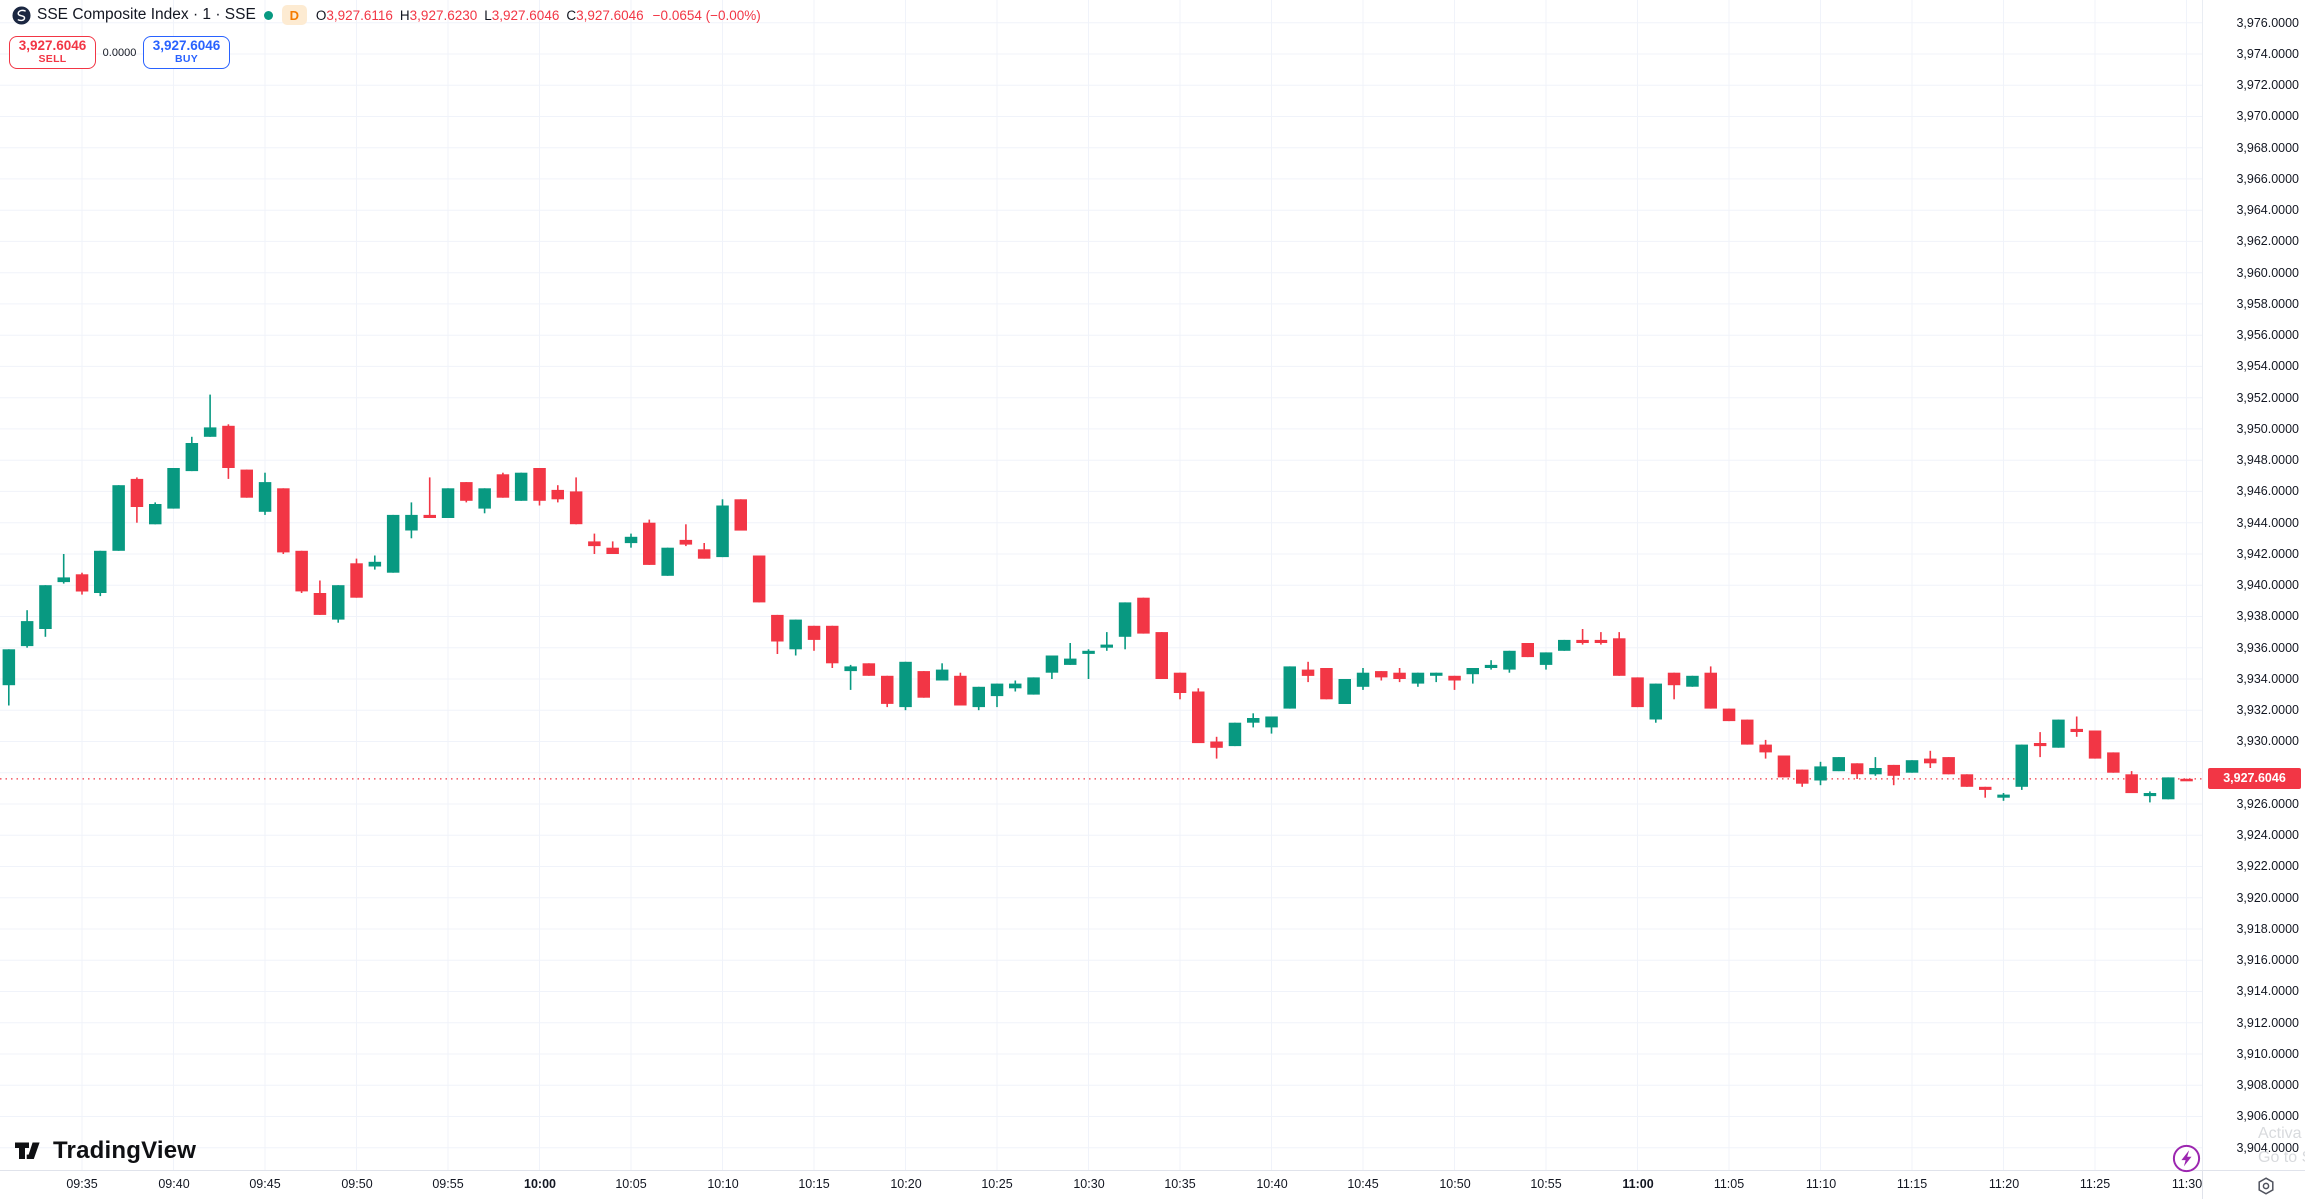 This screenshot has width=2305, height=1199. I want to click on price-axis-tick: 3,960.0000, so click(2267, 273).